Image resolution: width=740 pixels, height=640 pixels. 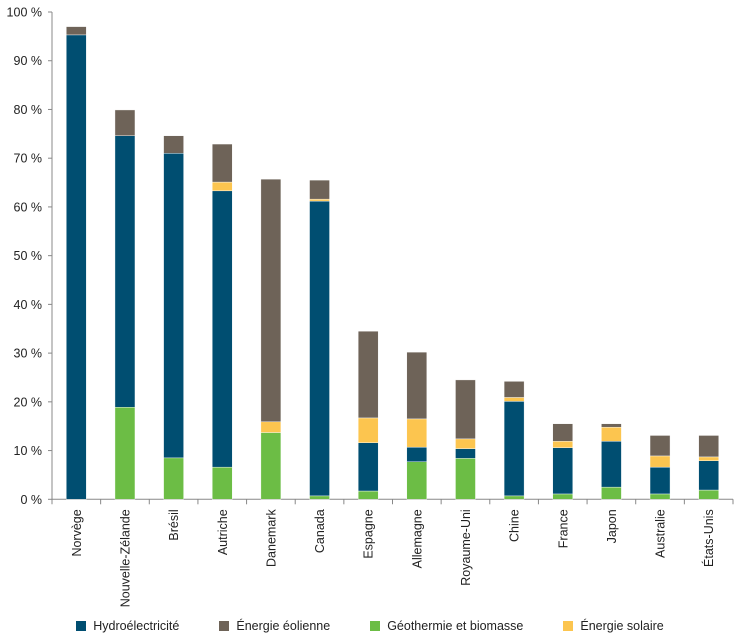 What do you see at coordinates (28, 305) in the screenshot?
I see `y-tick-label: 40 %` at bounding box center [28, 305].